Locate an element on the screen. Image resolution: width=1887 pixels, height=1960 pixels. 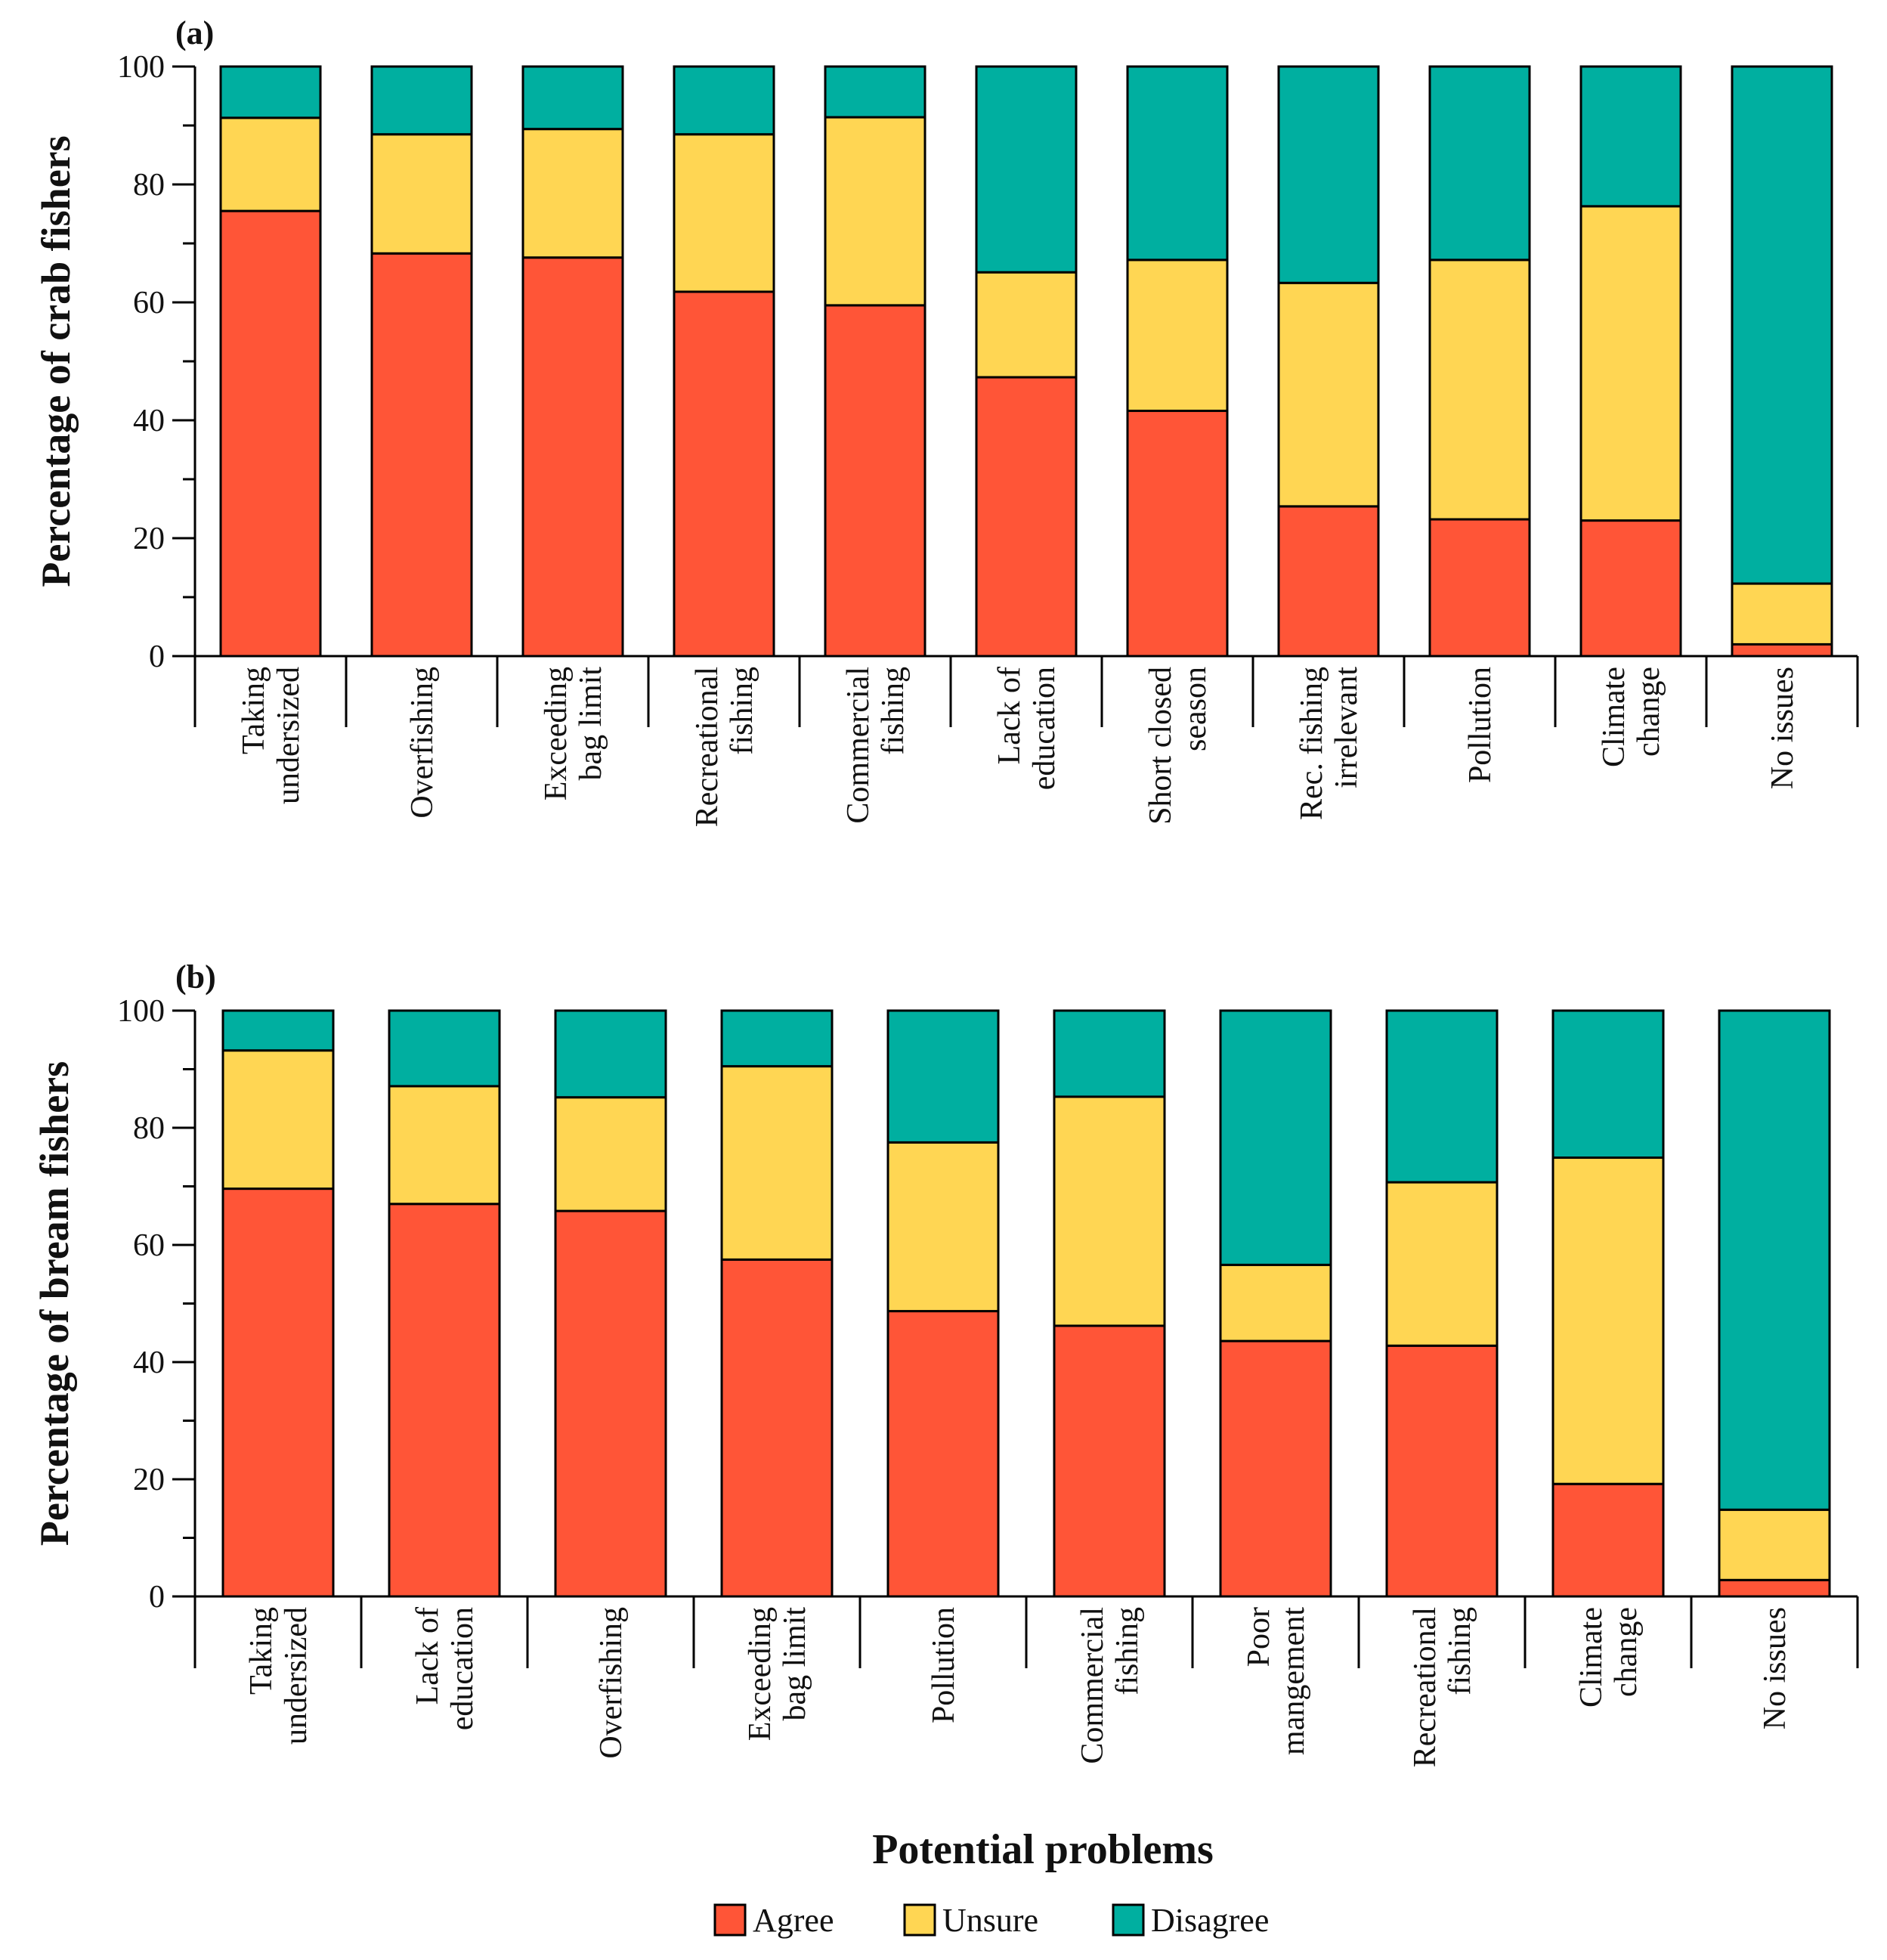
category-label: Exceeding is located at coordinates (760, 1674).